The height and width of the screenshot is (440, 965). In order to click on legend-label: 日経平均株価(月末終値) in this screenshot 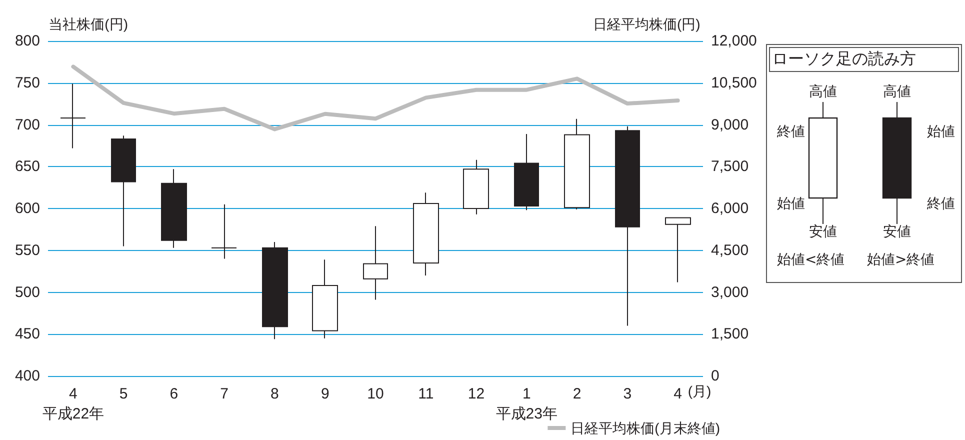, I will do `click(645, 428)`.